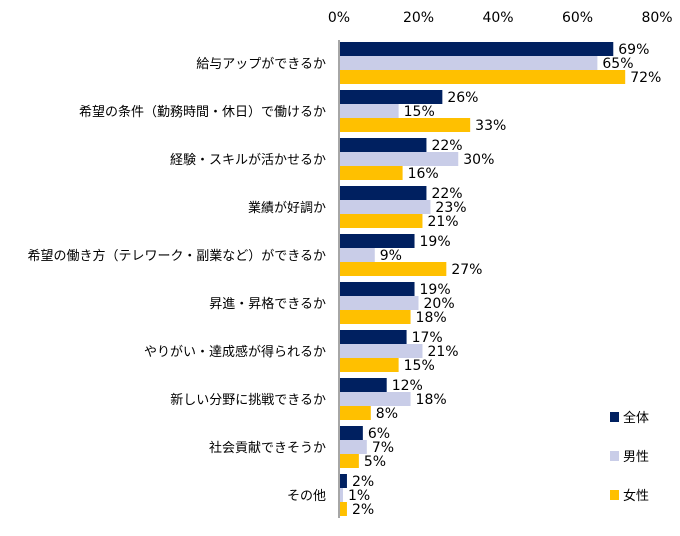  I want to click on data-label: 16%, so click(423, 174).